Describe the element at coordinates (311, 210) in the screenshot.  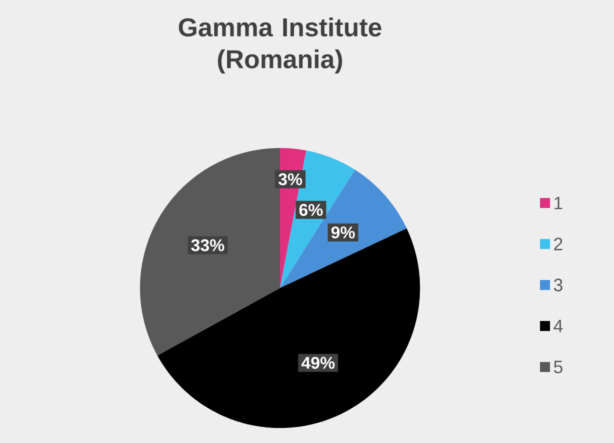
I see `data-label: 6%` at that location.